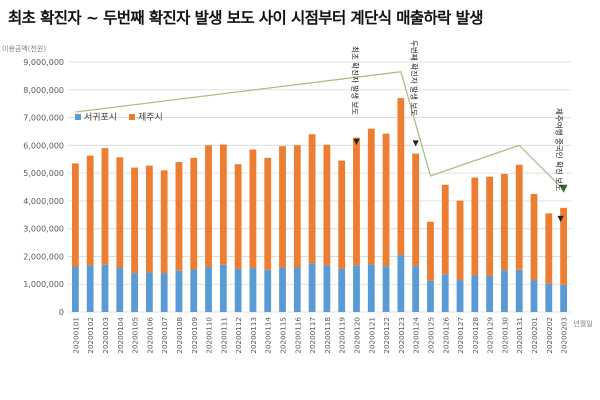 This screenshot has height=400, width=600. Describe the element at coordinates (460, 335) in the screenshot. I see `x-tick-label: 20200127` at that location.